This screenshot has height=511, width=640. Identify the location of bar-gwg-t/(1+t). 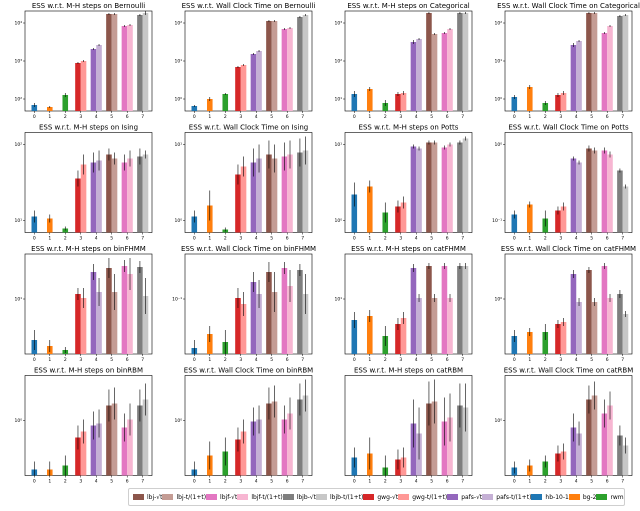
(563, 463).